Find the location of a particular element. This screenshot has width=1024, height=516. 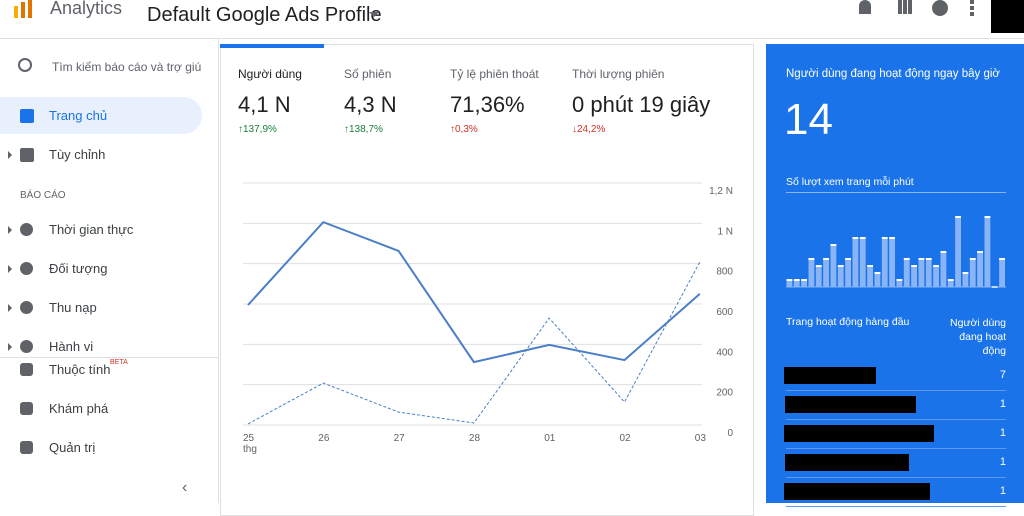

nav-item: Tùy chỉnh is located at coordinates (77, 154).